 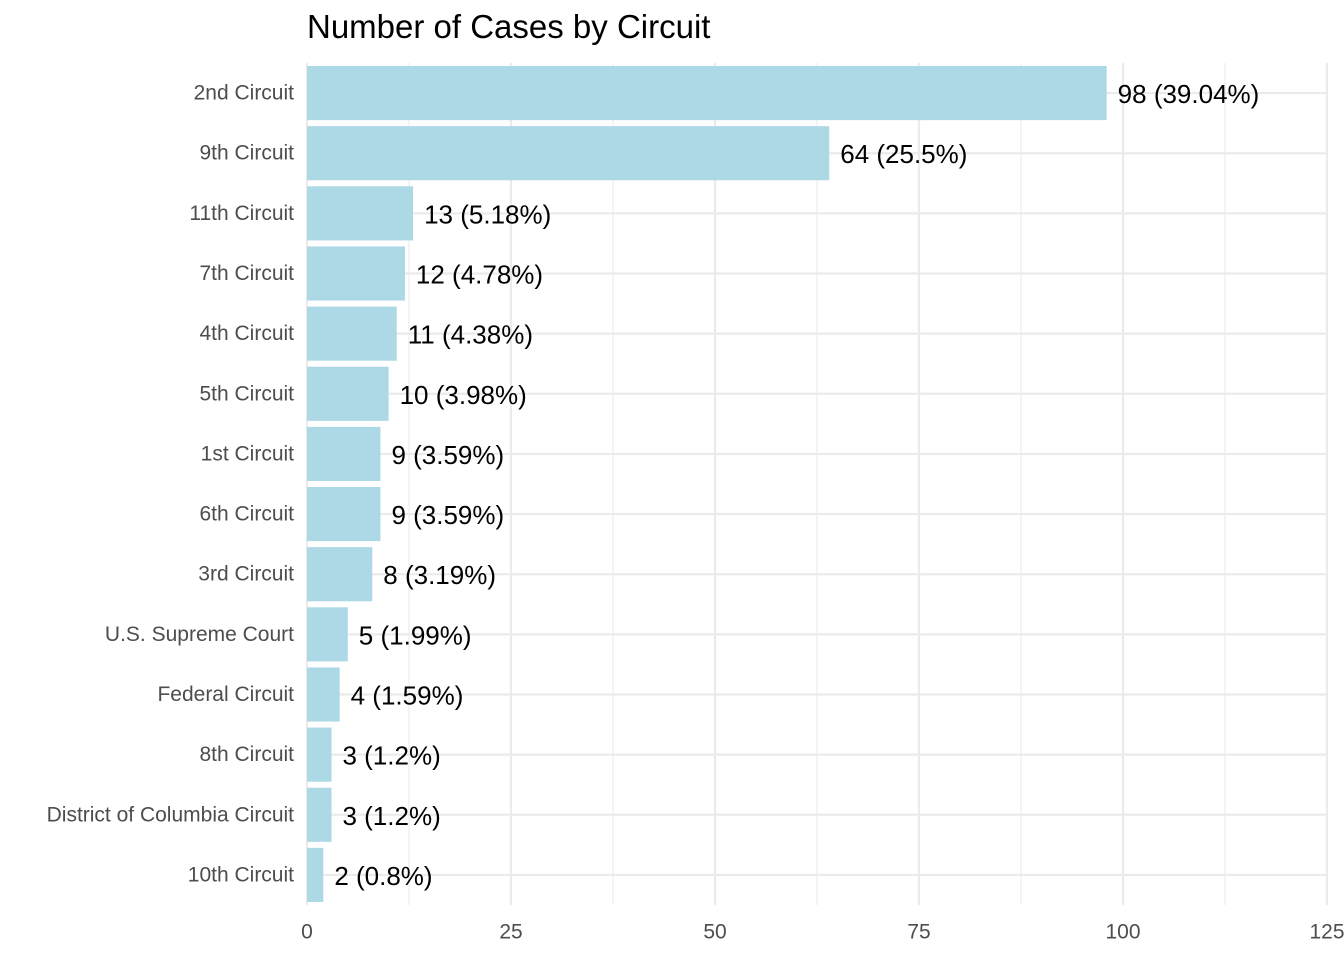 What do you see at coordinates (1326, 932) in the screenshot?
I see `x-tick-label: 125` at bounding box center [1326, 932].